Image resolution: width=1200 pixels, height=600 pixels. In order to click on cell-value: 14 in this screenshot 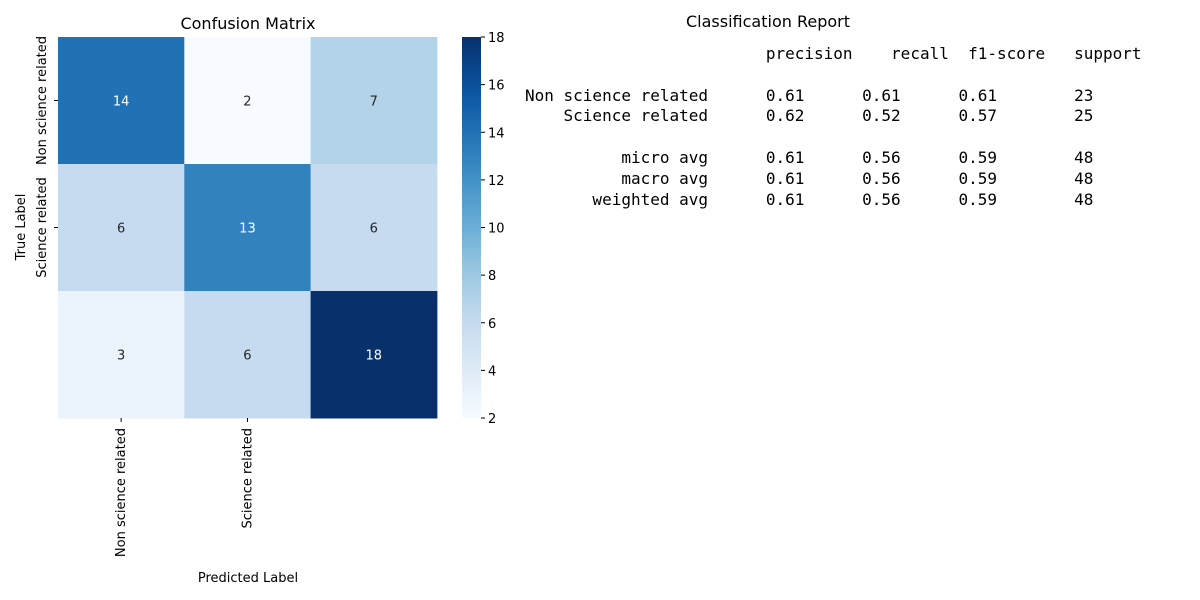, I will do `click(121, 102)`.